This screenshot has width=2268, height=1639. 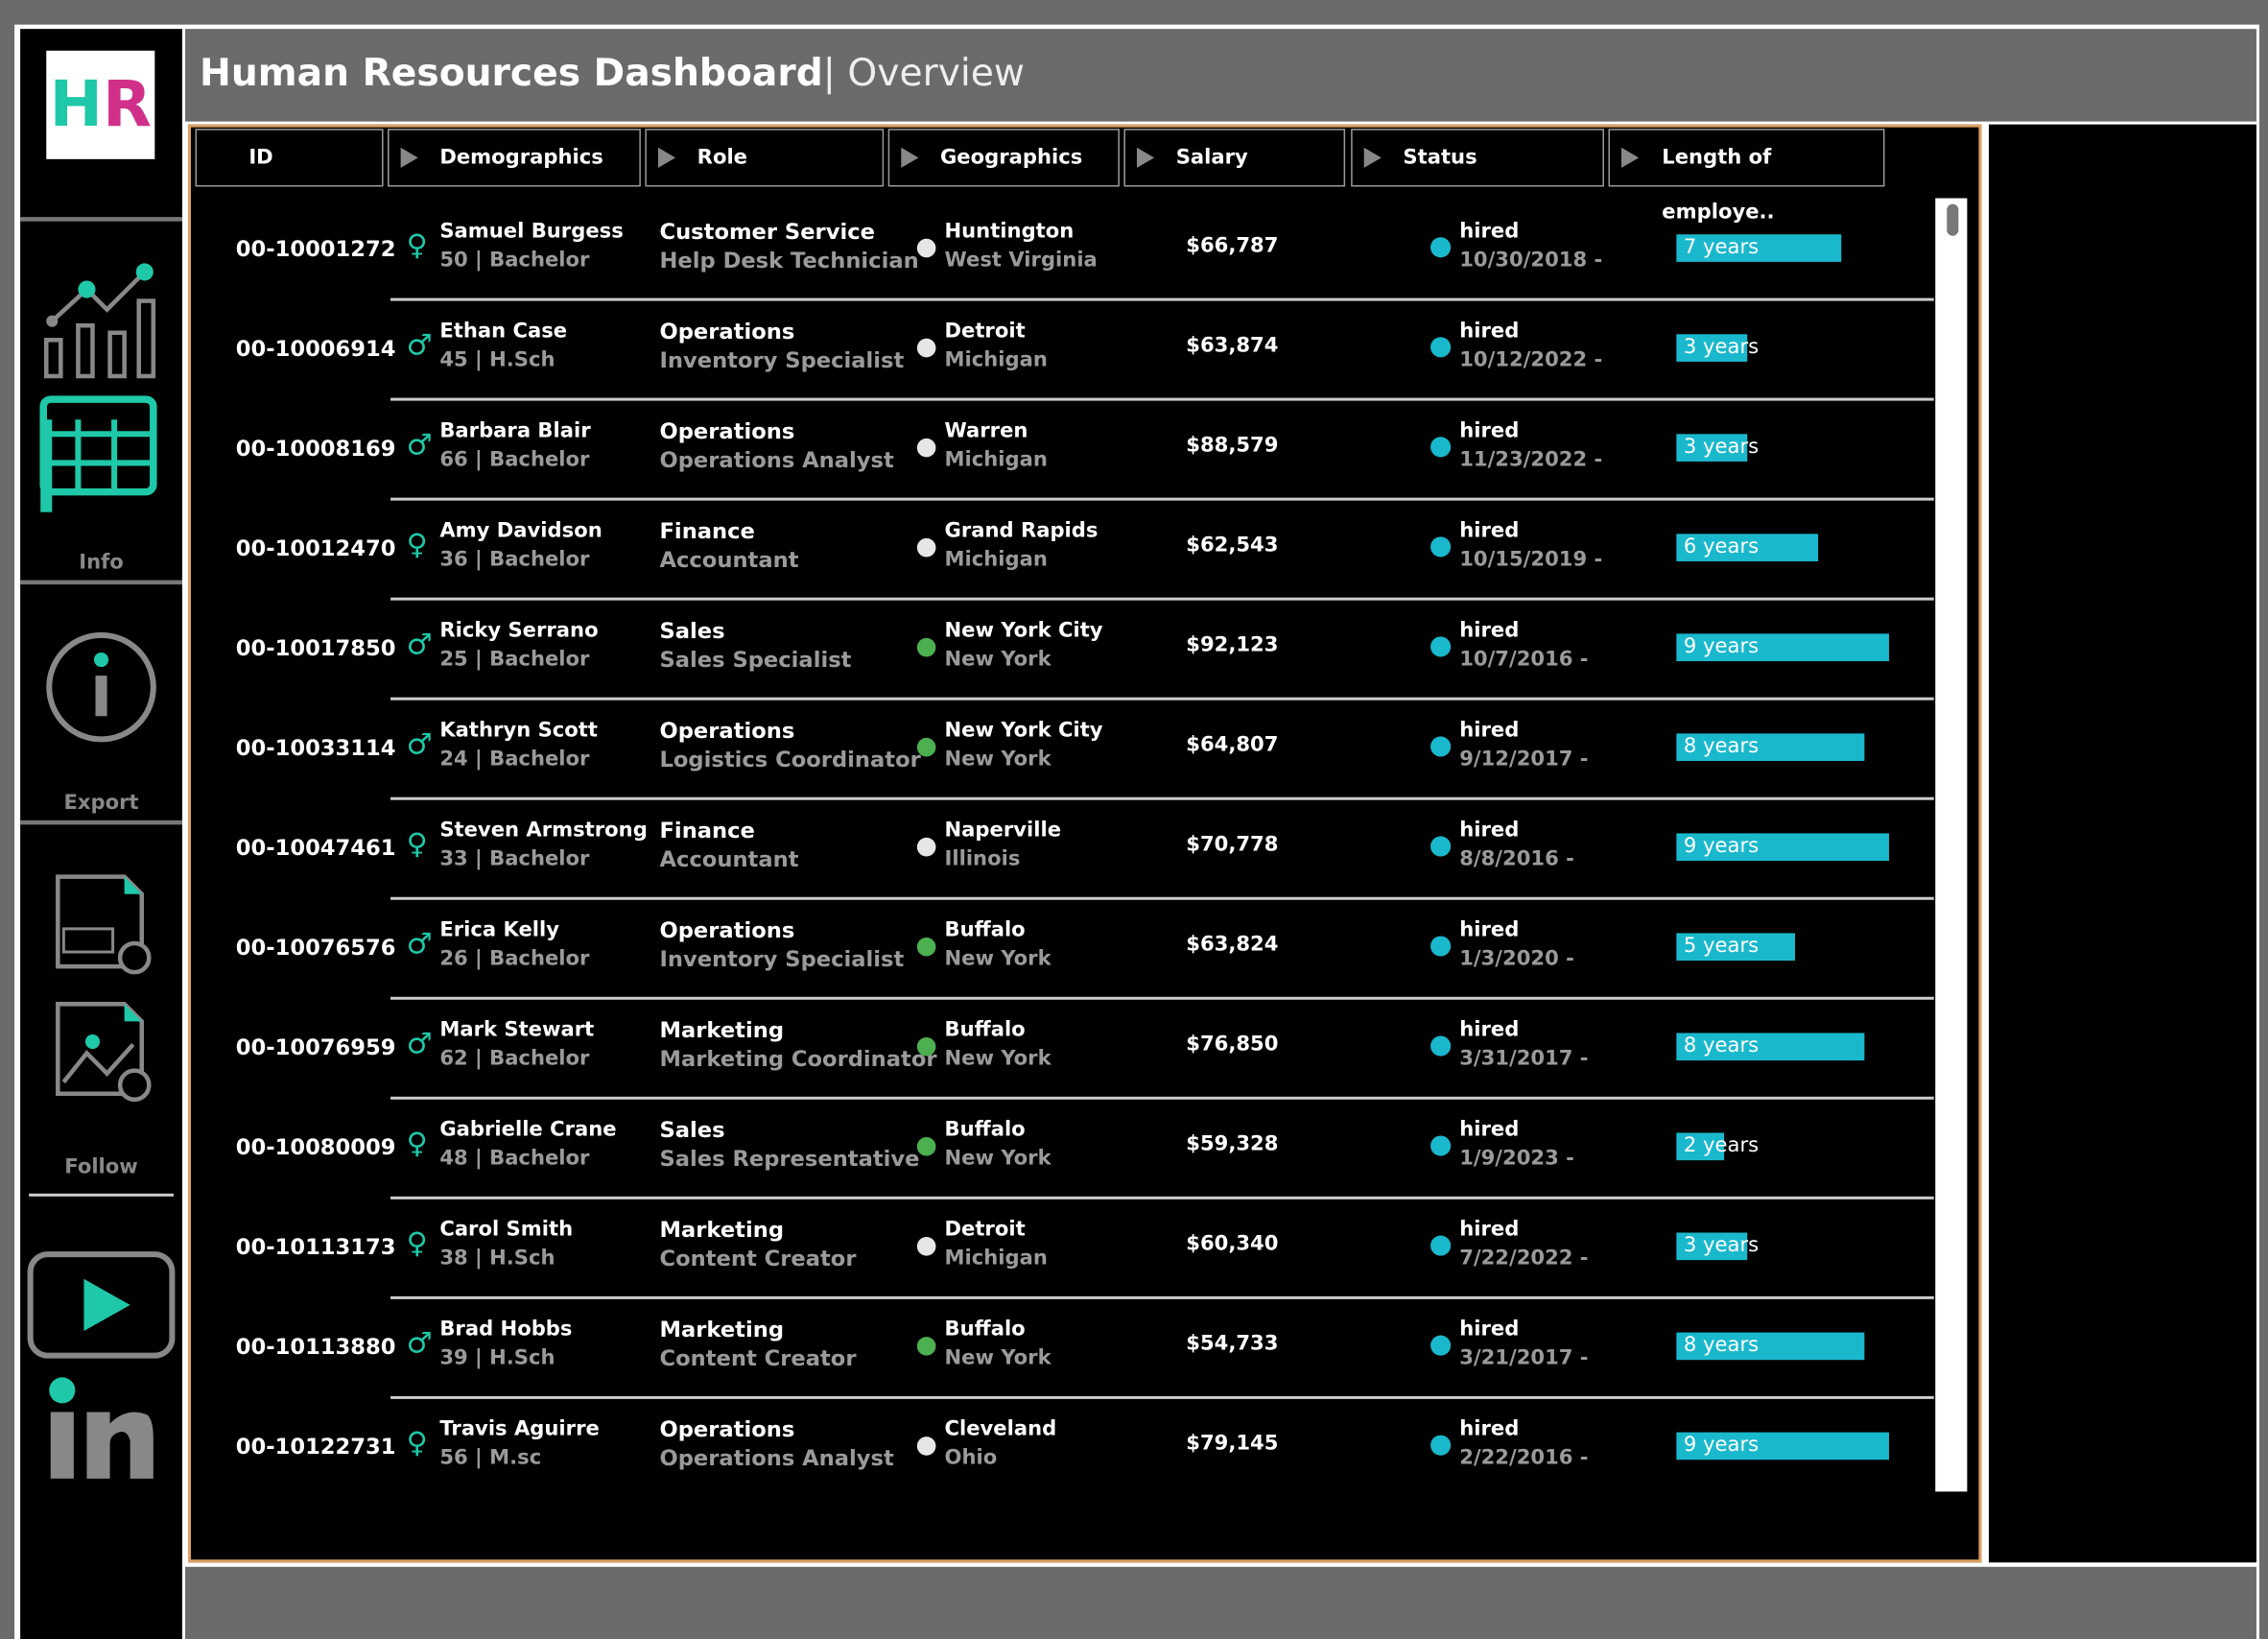 What do you see at coordinates (789, 260) in the screenshot?
I see `job-title: Help Desk Technician` at bounding box center [789, 260].